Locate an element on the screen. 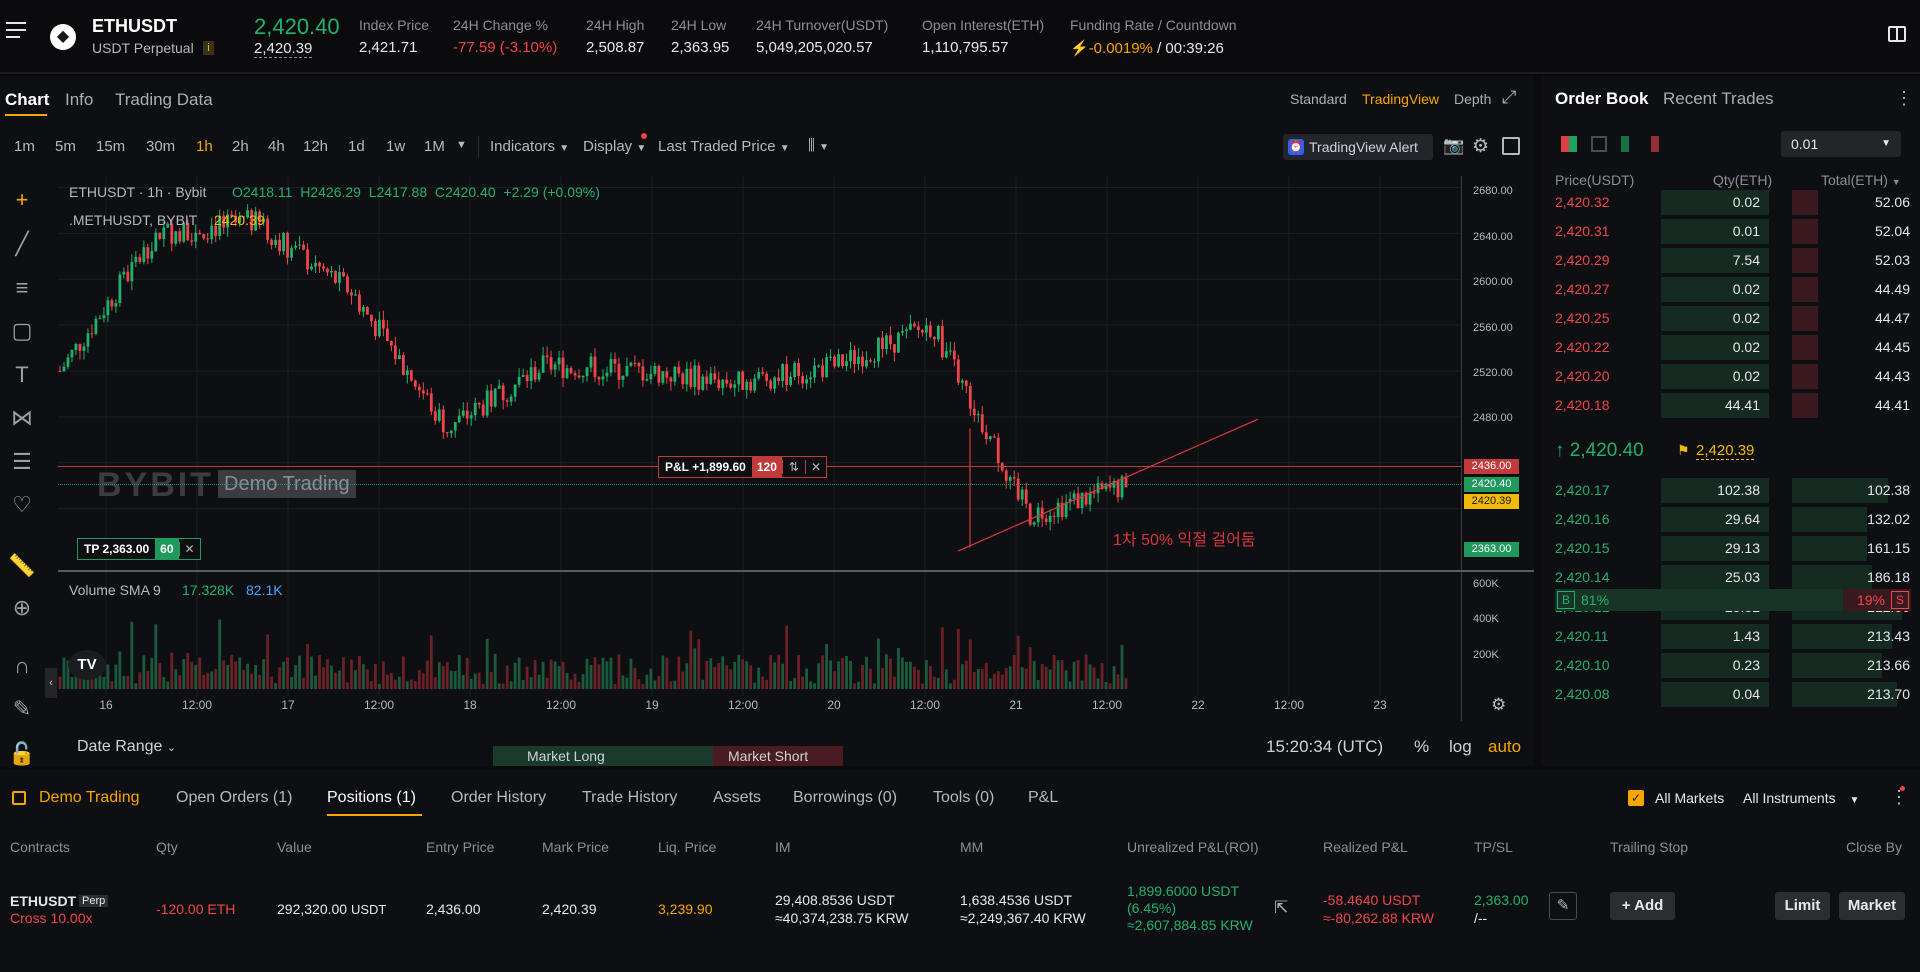  tf-30m: 30m is located at coordinates (161, 146).